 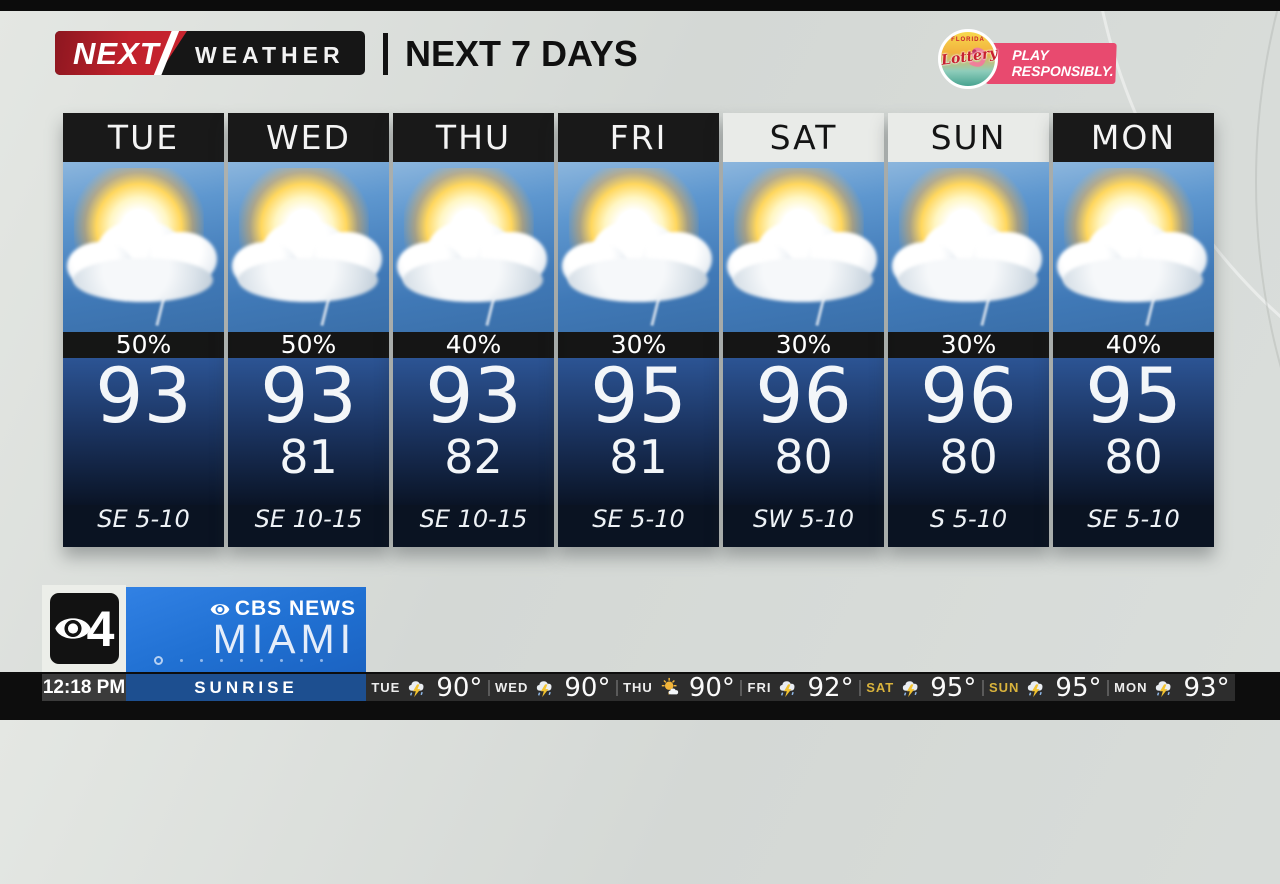 I want to click on ticker-day-forecast: MON 93°, so click(x=1171, y=688).